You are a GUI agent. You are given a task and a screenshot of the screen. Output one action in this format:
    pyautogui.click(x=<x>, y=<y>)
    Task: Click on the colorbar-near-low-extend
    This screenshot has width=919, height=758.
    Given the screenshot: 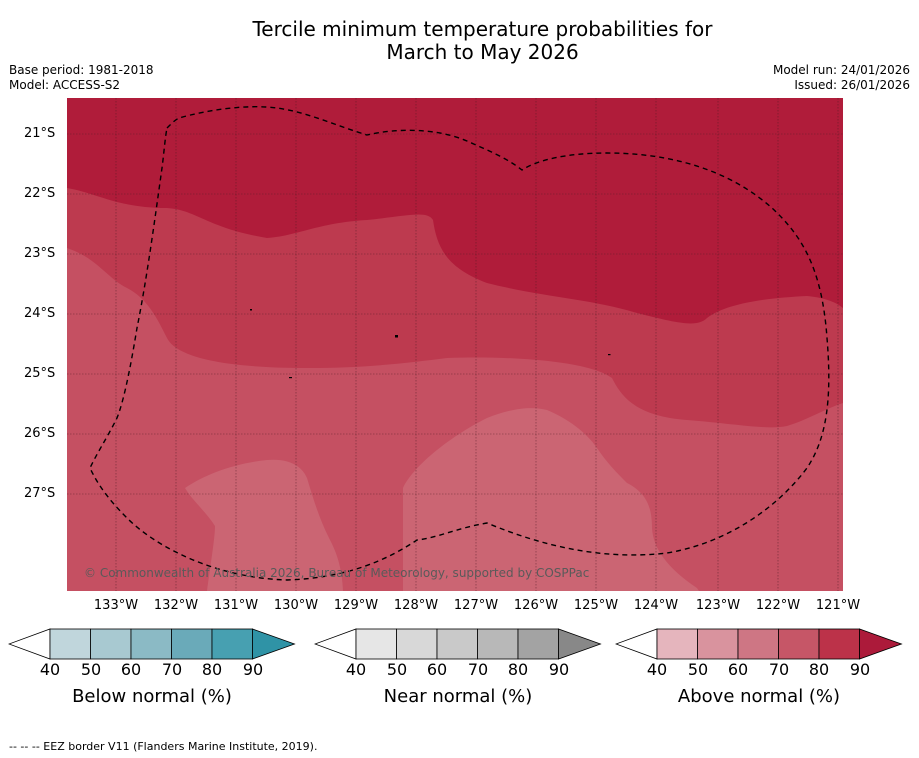 What is the action you would take?
    pyautogui.click(x=335, y=644)
    